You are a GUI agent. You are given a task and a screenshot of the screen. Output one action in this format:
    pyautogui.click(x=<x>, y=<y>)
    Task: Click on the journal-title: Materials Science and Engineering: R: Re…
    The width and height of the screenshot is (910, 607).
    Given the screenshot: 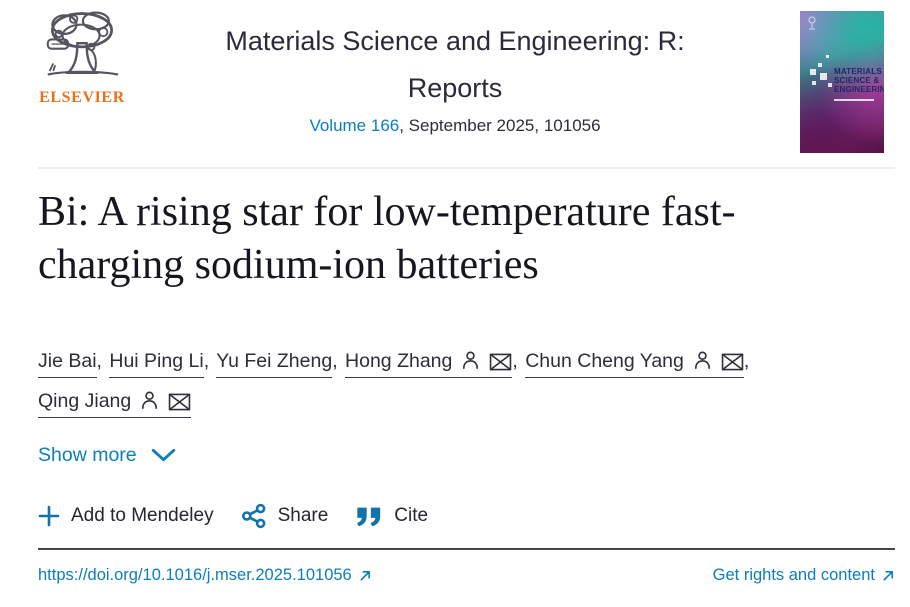 What is the action you would take?
    pyautogui.click(x=455, y=64)
    